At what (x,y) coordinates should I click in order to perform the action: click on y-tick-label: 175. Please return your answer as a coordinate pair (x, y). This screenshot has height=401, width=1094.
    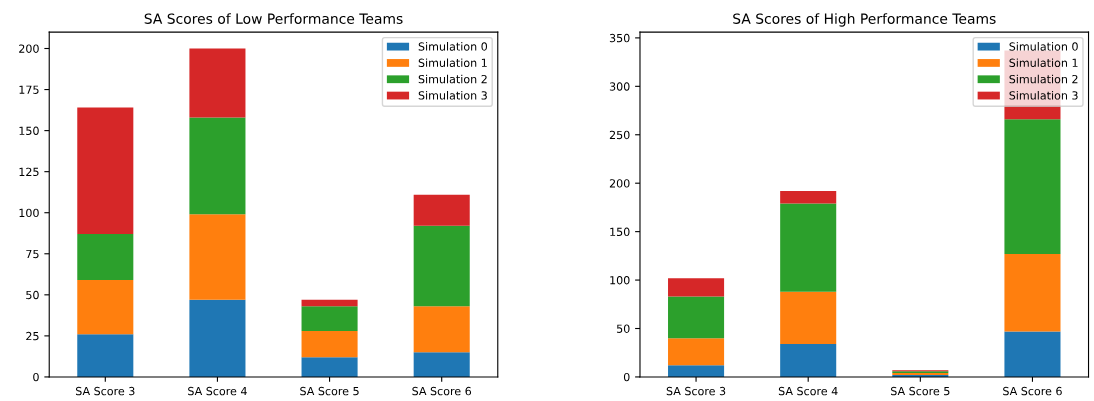
    Looking at the image, I should click on (29, 89).